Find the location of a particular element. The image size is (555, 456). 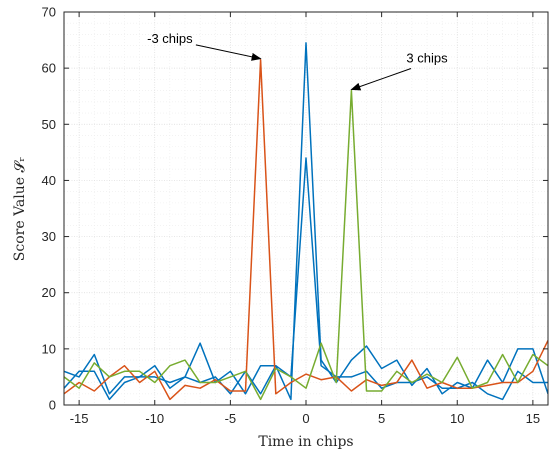

tick-label-y: 30 is located at coordinates (49, 236).